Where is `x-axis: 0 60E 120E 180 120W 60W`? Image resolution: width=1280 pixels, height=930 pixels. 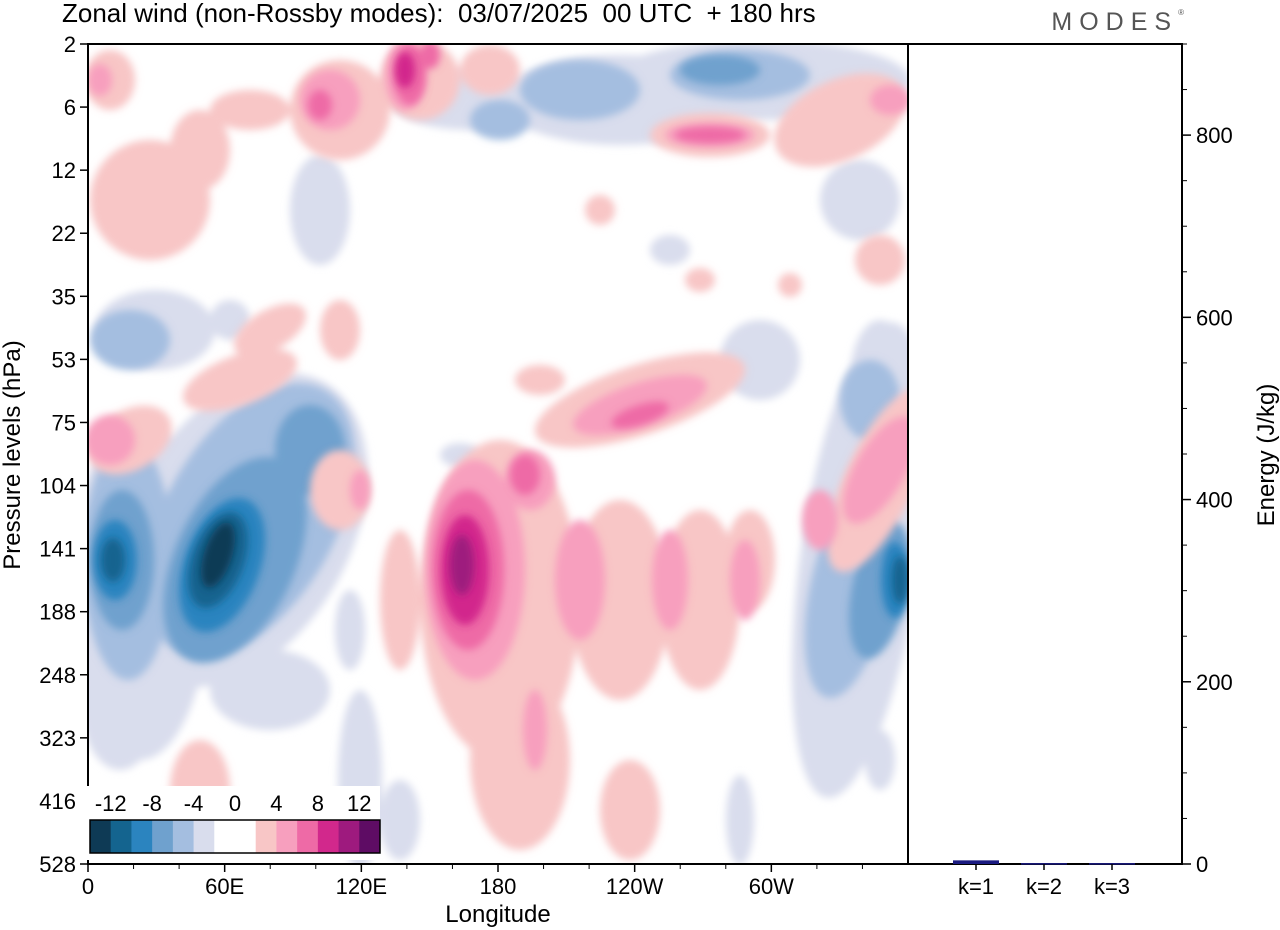 x-axis: 0 60E 120E 180 120W 60W is located at coordinates (472, 881).